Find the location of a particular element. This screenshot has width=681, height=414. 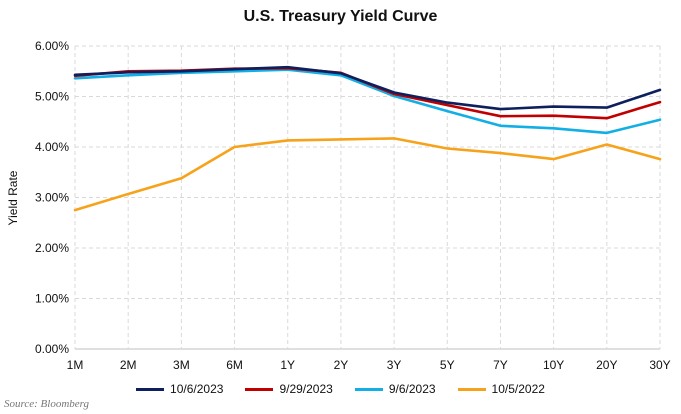

legend-label: 10/5/2022 is located at coordinates (518, 389).